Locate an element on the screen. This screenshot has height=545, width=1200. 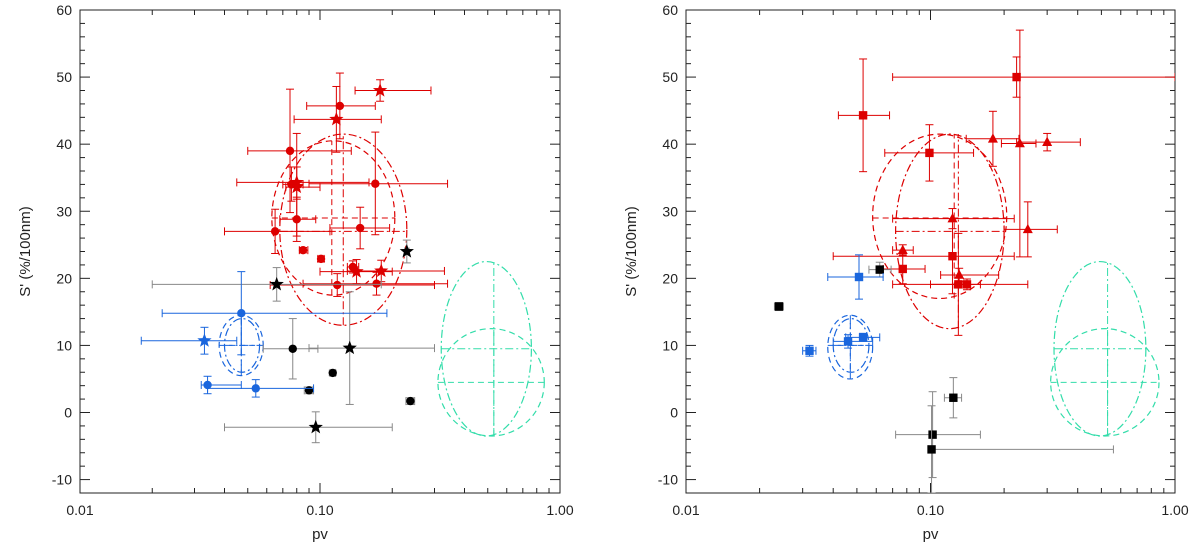
blue-star-point is located at coordinates (204, 340).